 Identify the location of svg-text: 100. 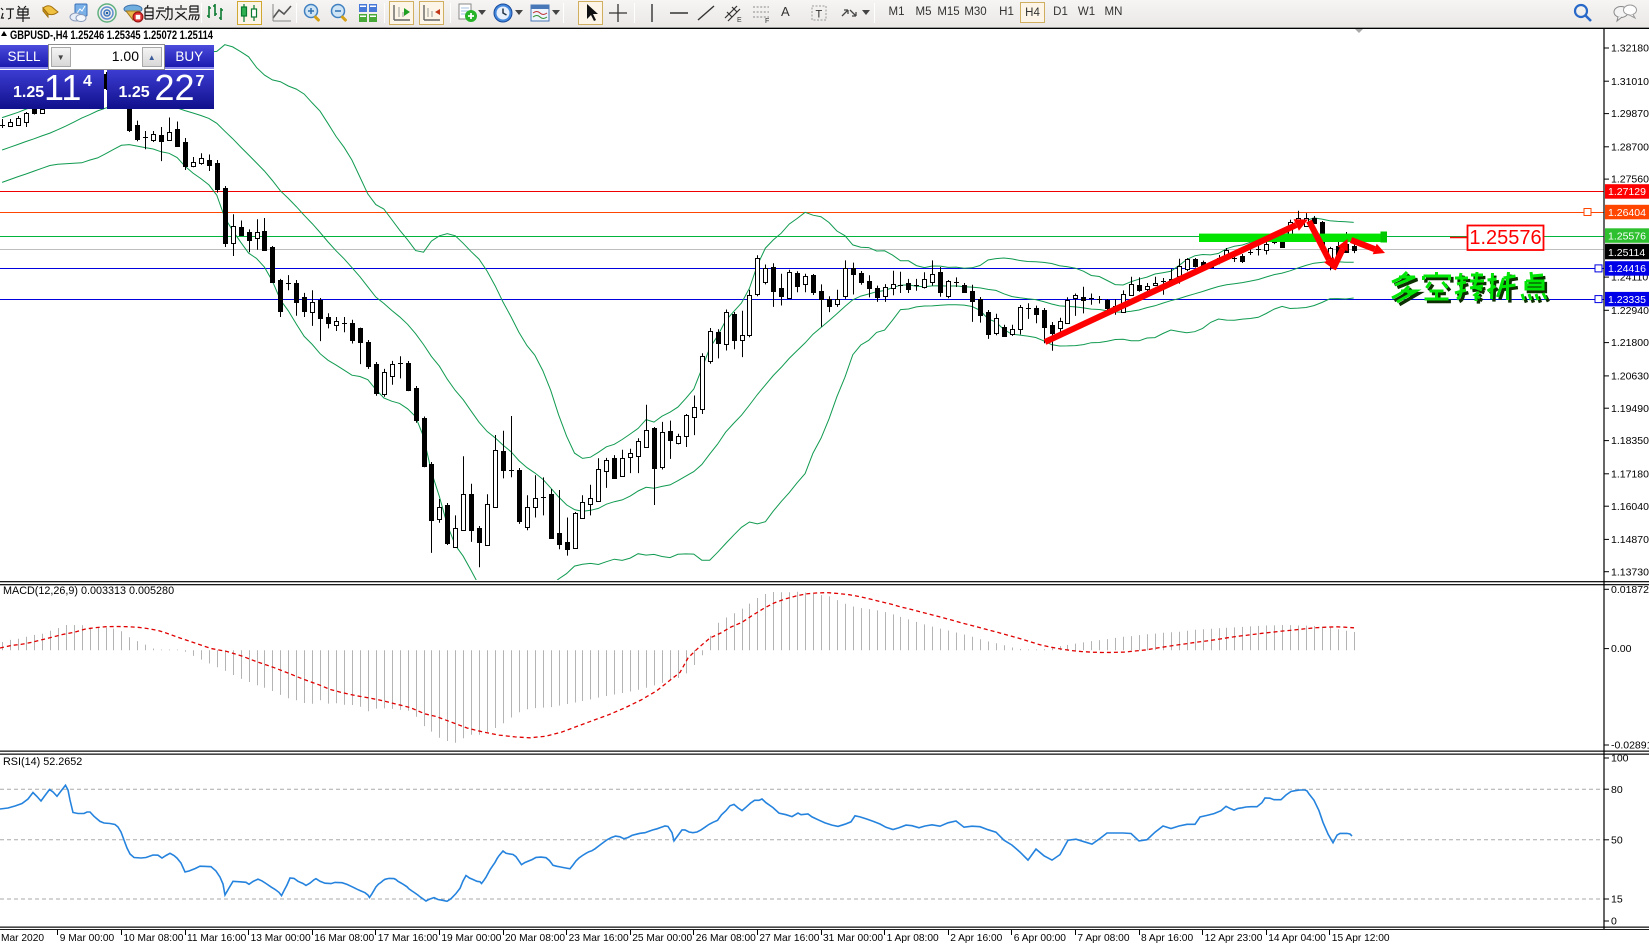
(1620, 759).